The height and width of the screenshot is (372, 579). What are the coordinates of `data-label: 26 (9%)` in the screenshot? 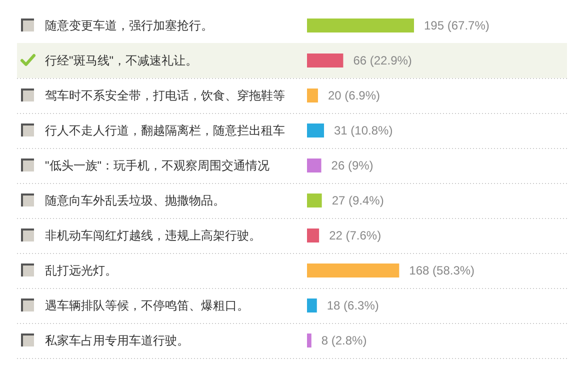 It's located at (352, 165).